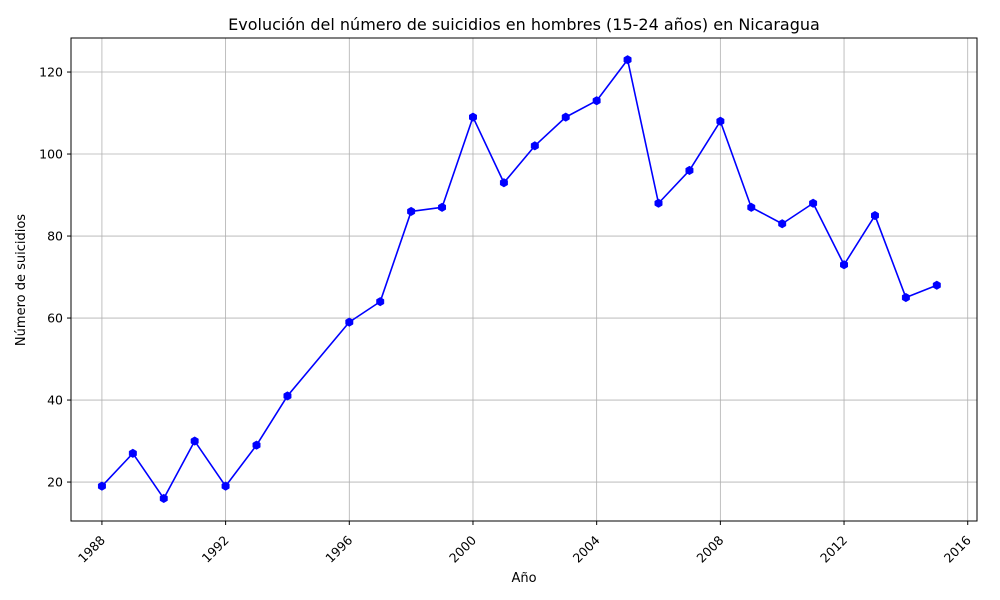  What do you see at coordinates (51, 154) in the screenshot?
I see `y-tick-label: 100` at bounding box center [51, 154].